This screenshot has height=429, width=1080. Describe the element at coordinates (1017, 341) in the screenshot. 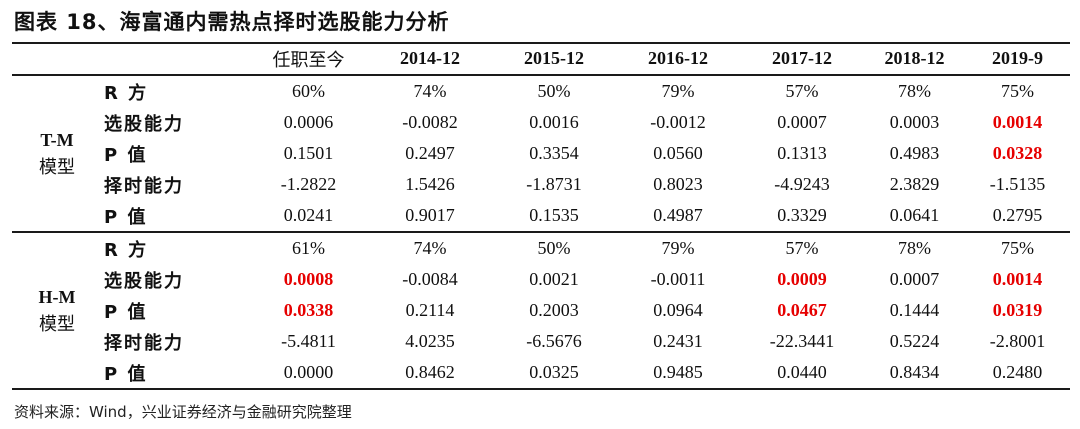

I see `value-cell: -2.8001` at that location.